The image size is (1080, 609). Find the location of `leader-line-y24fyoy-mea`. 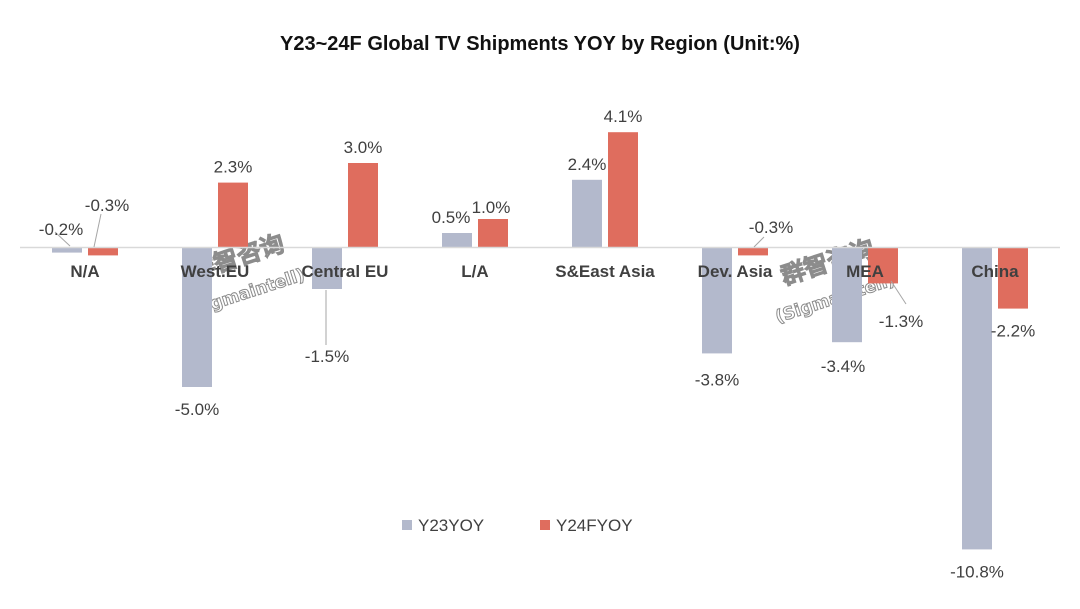

leader-line-y24fyoy-mea is located at coordinates (898, 292).